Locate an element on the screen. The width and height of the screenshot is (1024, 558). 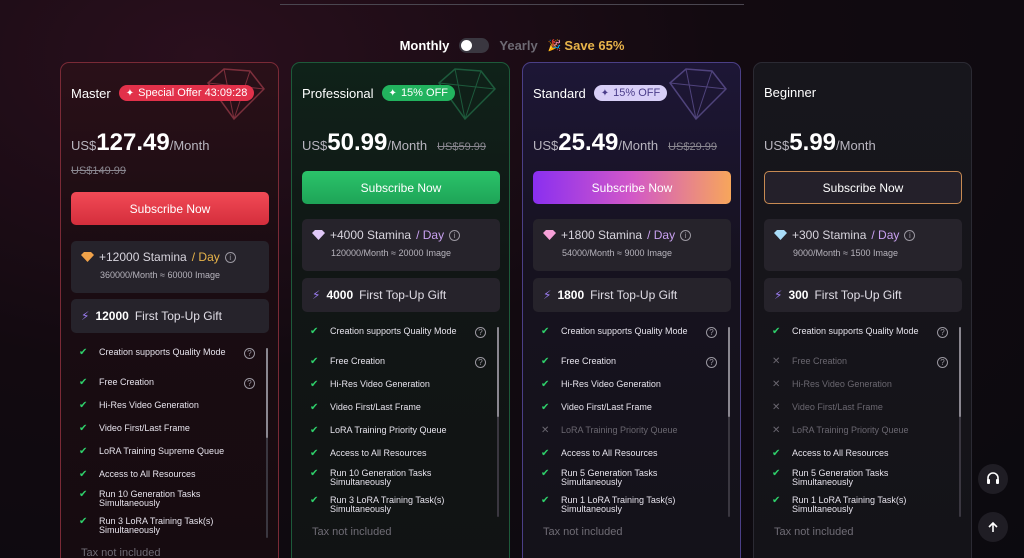
arrow-up-icon is located at coordinates (993, 526).